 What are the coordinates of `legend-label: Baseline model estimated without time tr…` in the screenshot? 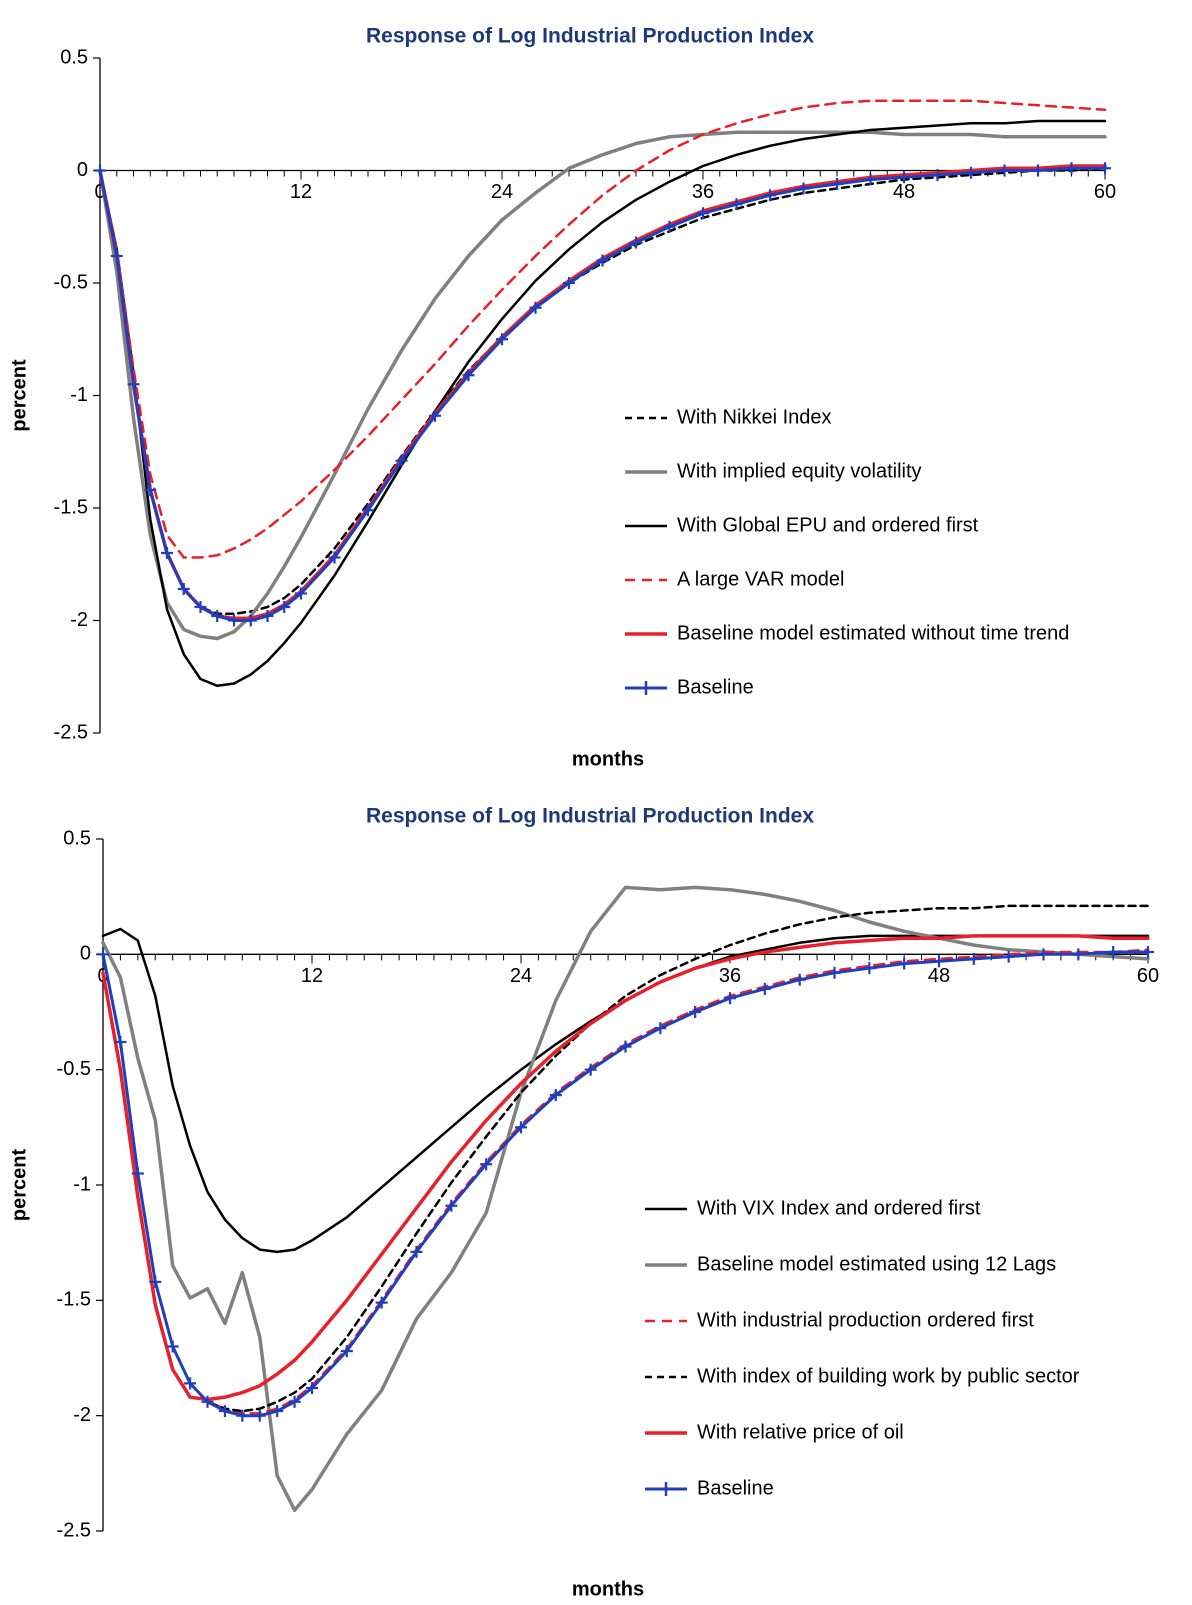 It's located at (873, 633).